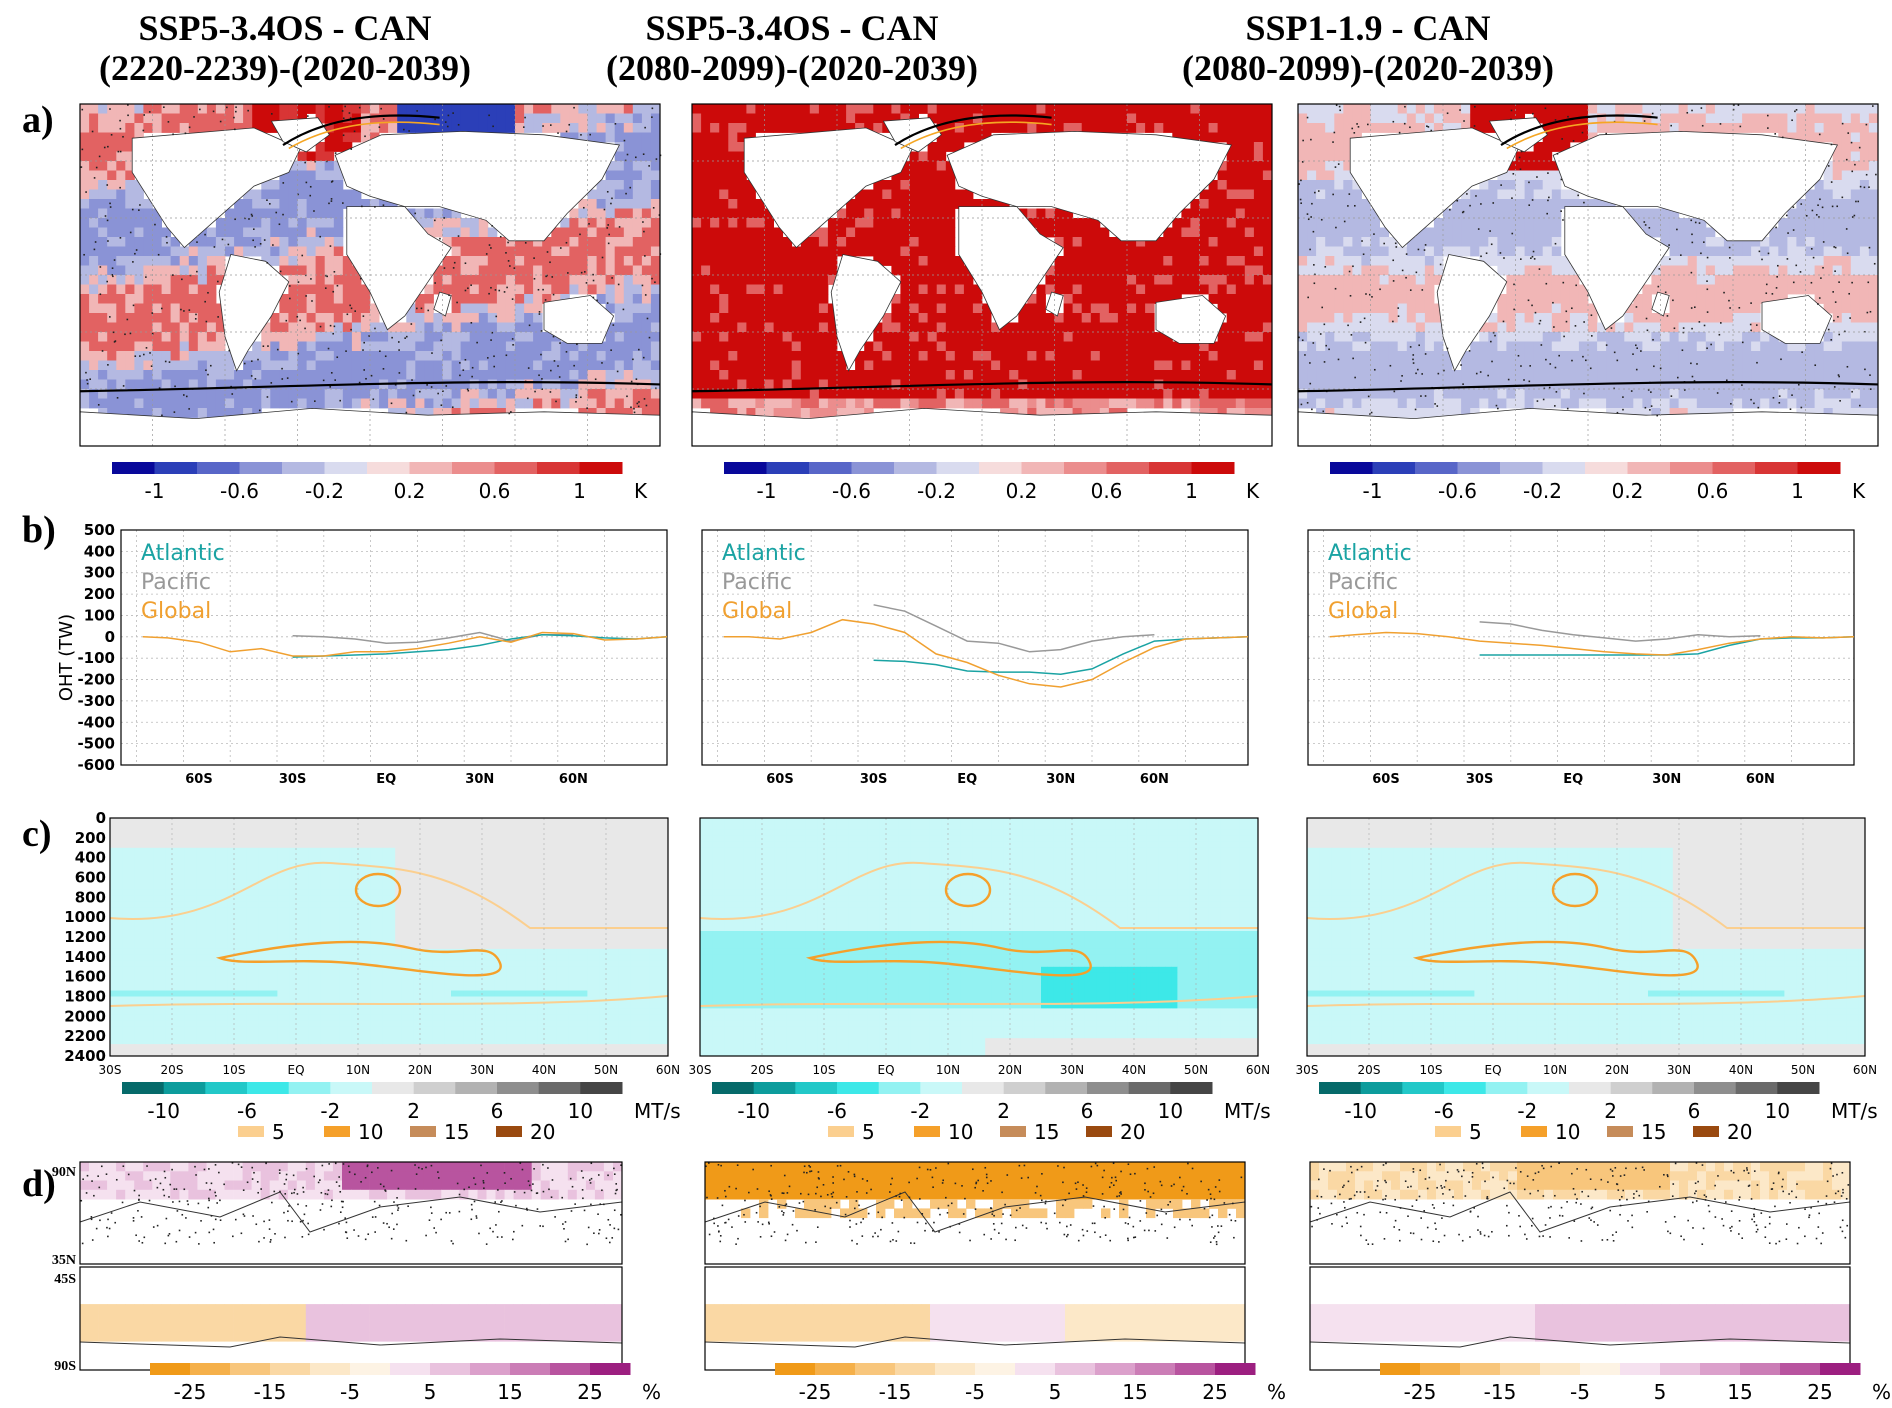 This screenshot has height=1408, width=1892. Describe the element at coordinates (1679, 1070) in the screenshot. I see `moc-xtick: 30N` at that location.